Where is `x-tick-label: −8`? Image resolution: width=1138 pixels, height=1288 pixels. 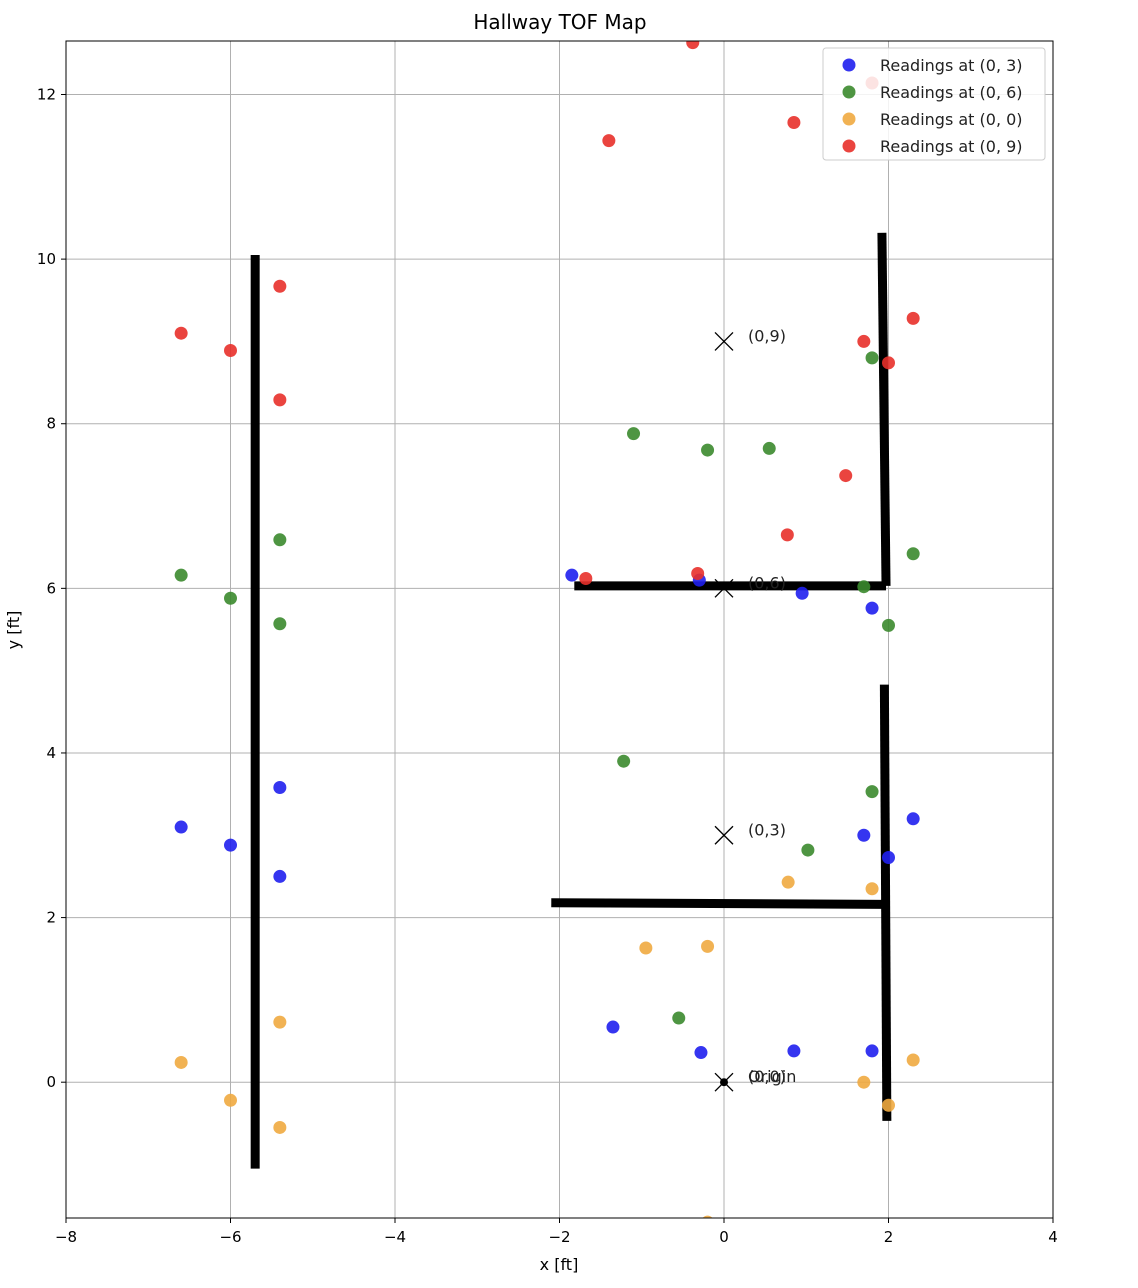
x-tick-label: −8 is located at coordinates (66, 1237).